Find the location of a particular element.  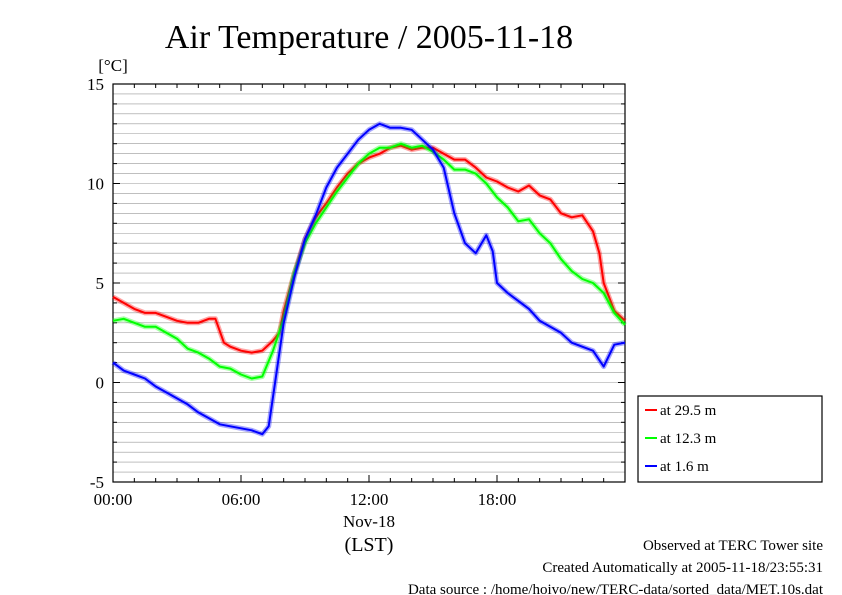

legend-label: at 1.6 m is located at coordinates (684, 467).